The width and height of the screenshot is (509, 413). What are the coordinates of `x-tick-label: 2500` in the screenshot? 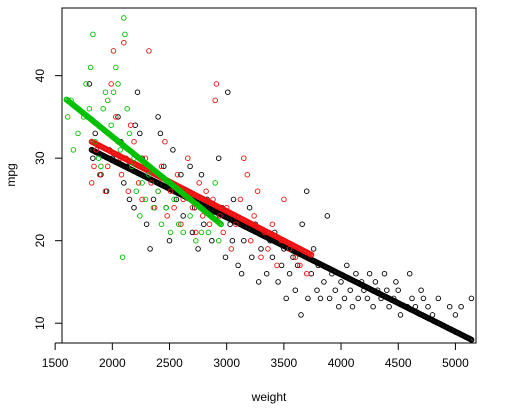 It's located at (169, 363).